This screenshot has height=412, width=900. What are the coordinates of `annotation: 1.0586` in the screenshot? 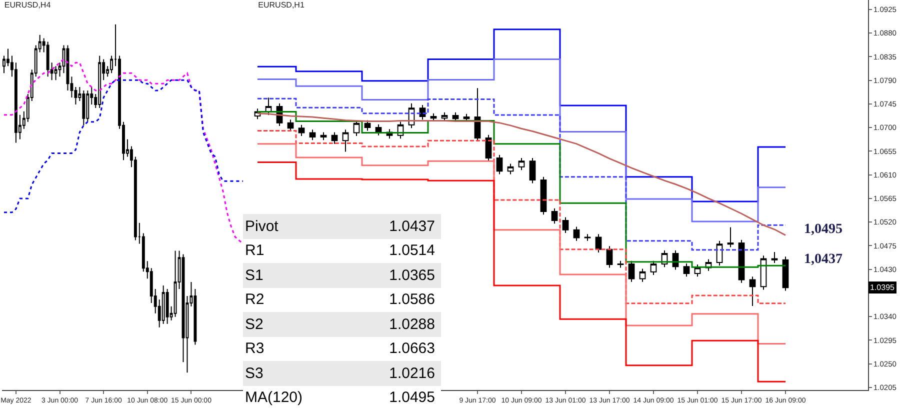 It's located at (412, 300).